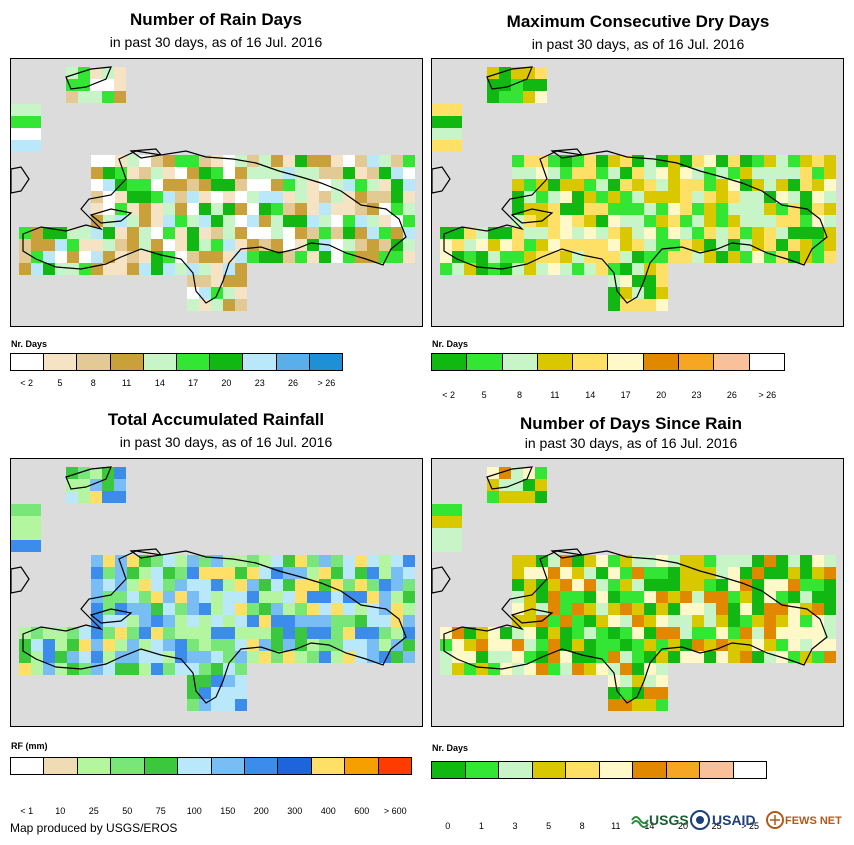  I want to click on legend-tick-label: 3, so click(515, 826).